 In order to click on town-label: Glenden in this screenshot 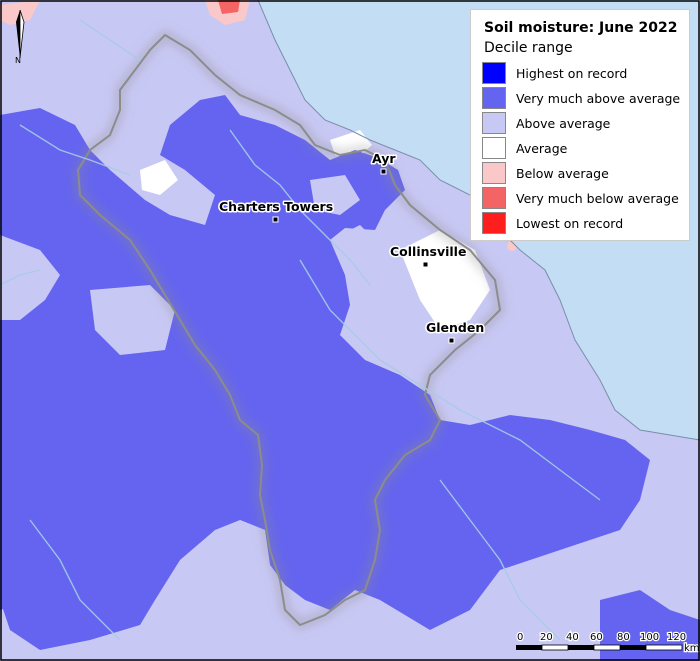, I will do `click(455, 327)`.